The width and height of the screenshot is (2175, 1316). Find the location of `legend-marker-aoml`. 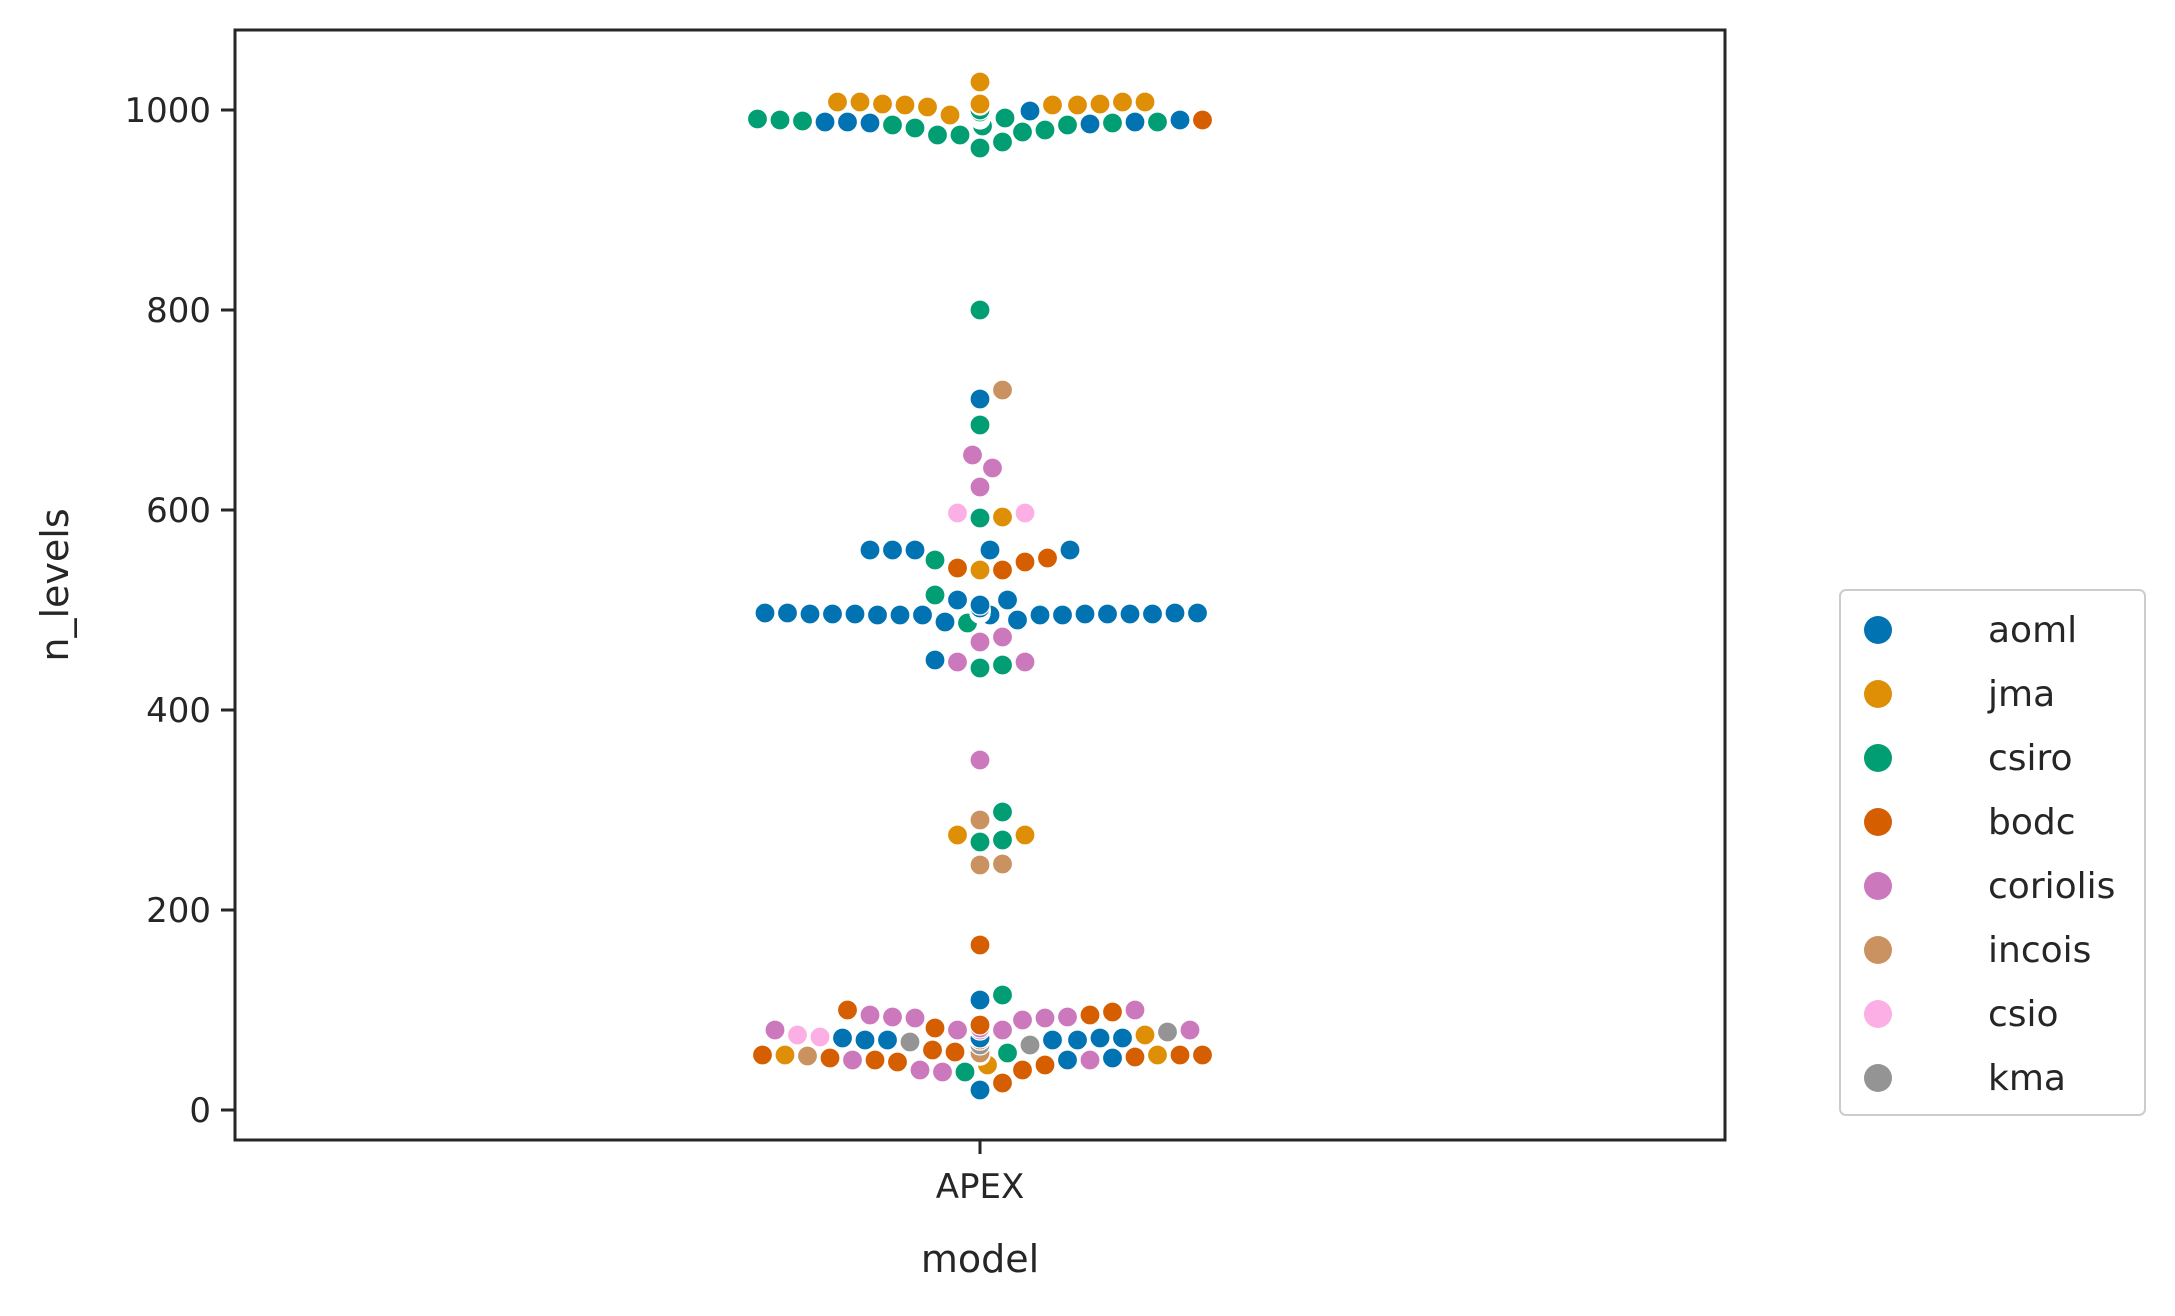

legend-marker-aoml is located at coordinates (1878, 630).